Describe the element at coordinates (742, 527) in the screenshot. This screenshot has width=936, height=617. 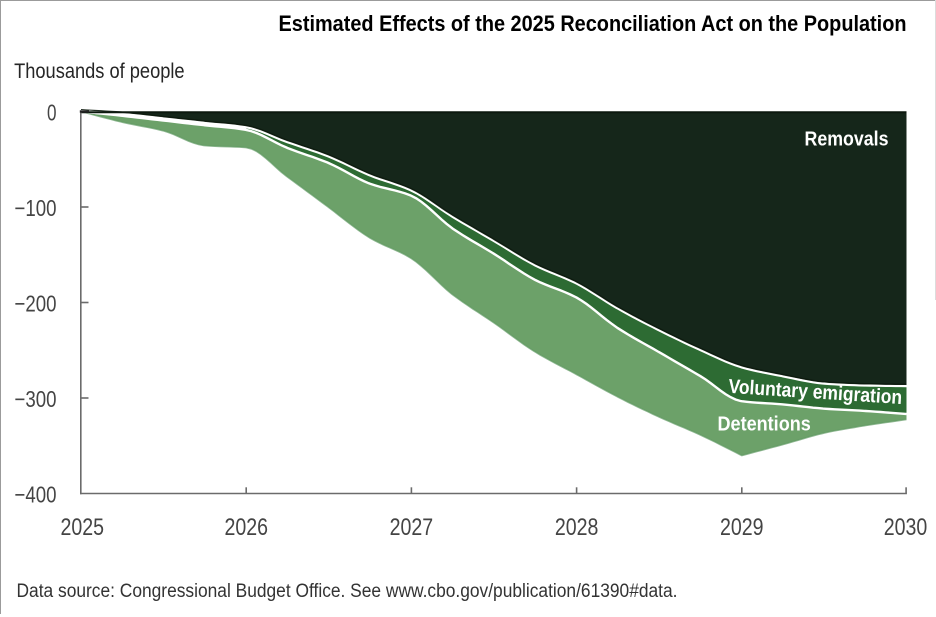
I see `svg-text: 2029` at that location.